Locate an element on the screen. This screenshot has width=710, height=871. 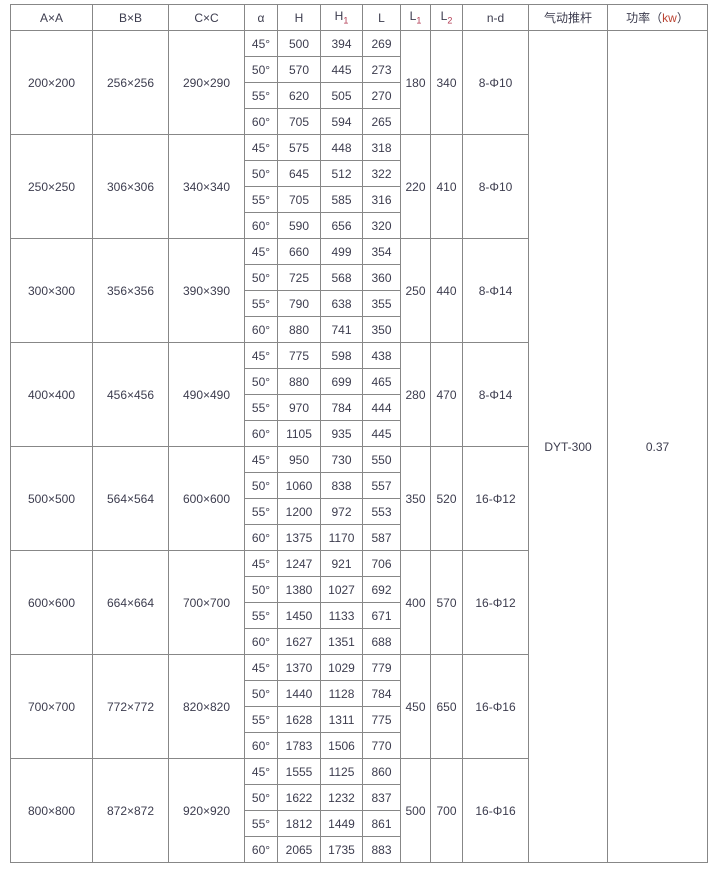
cell-h1: 699 is located at coordinates (341, 381).